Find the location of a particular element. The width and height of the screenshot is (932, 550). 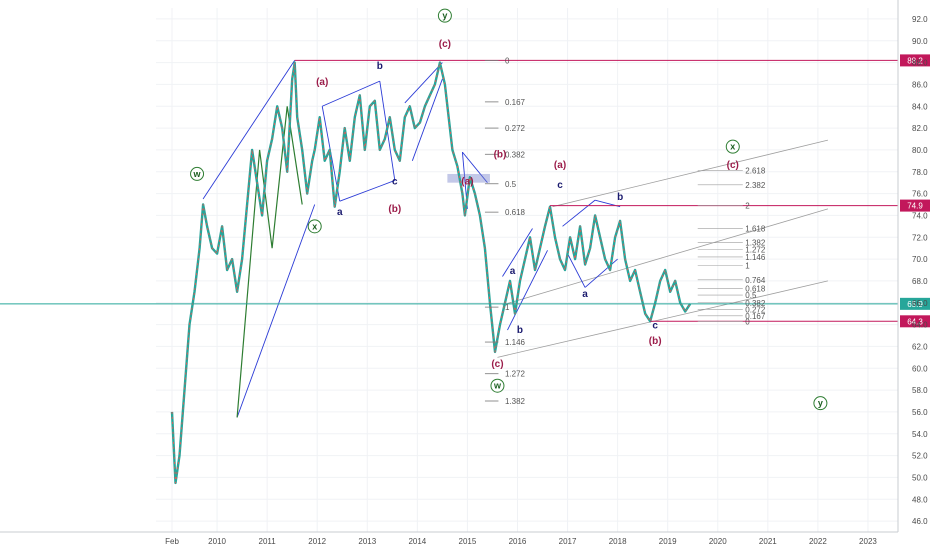

x-tick-label: 2023 is located at coordinates (868, 541).